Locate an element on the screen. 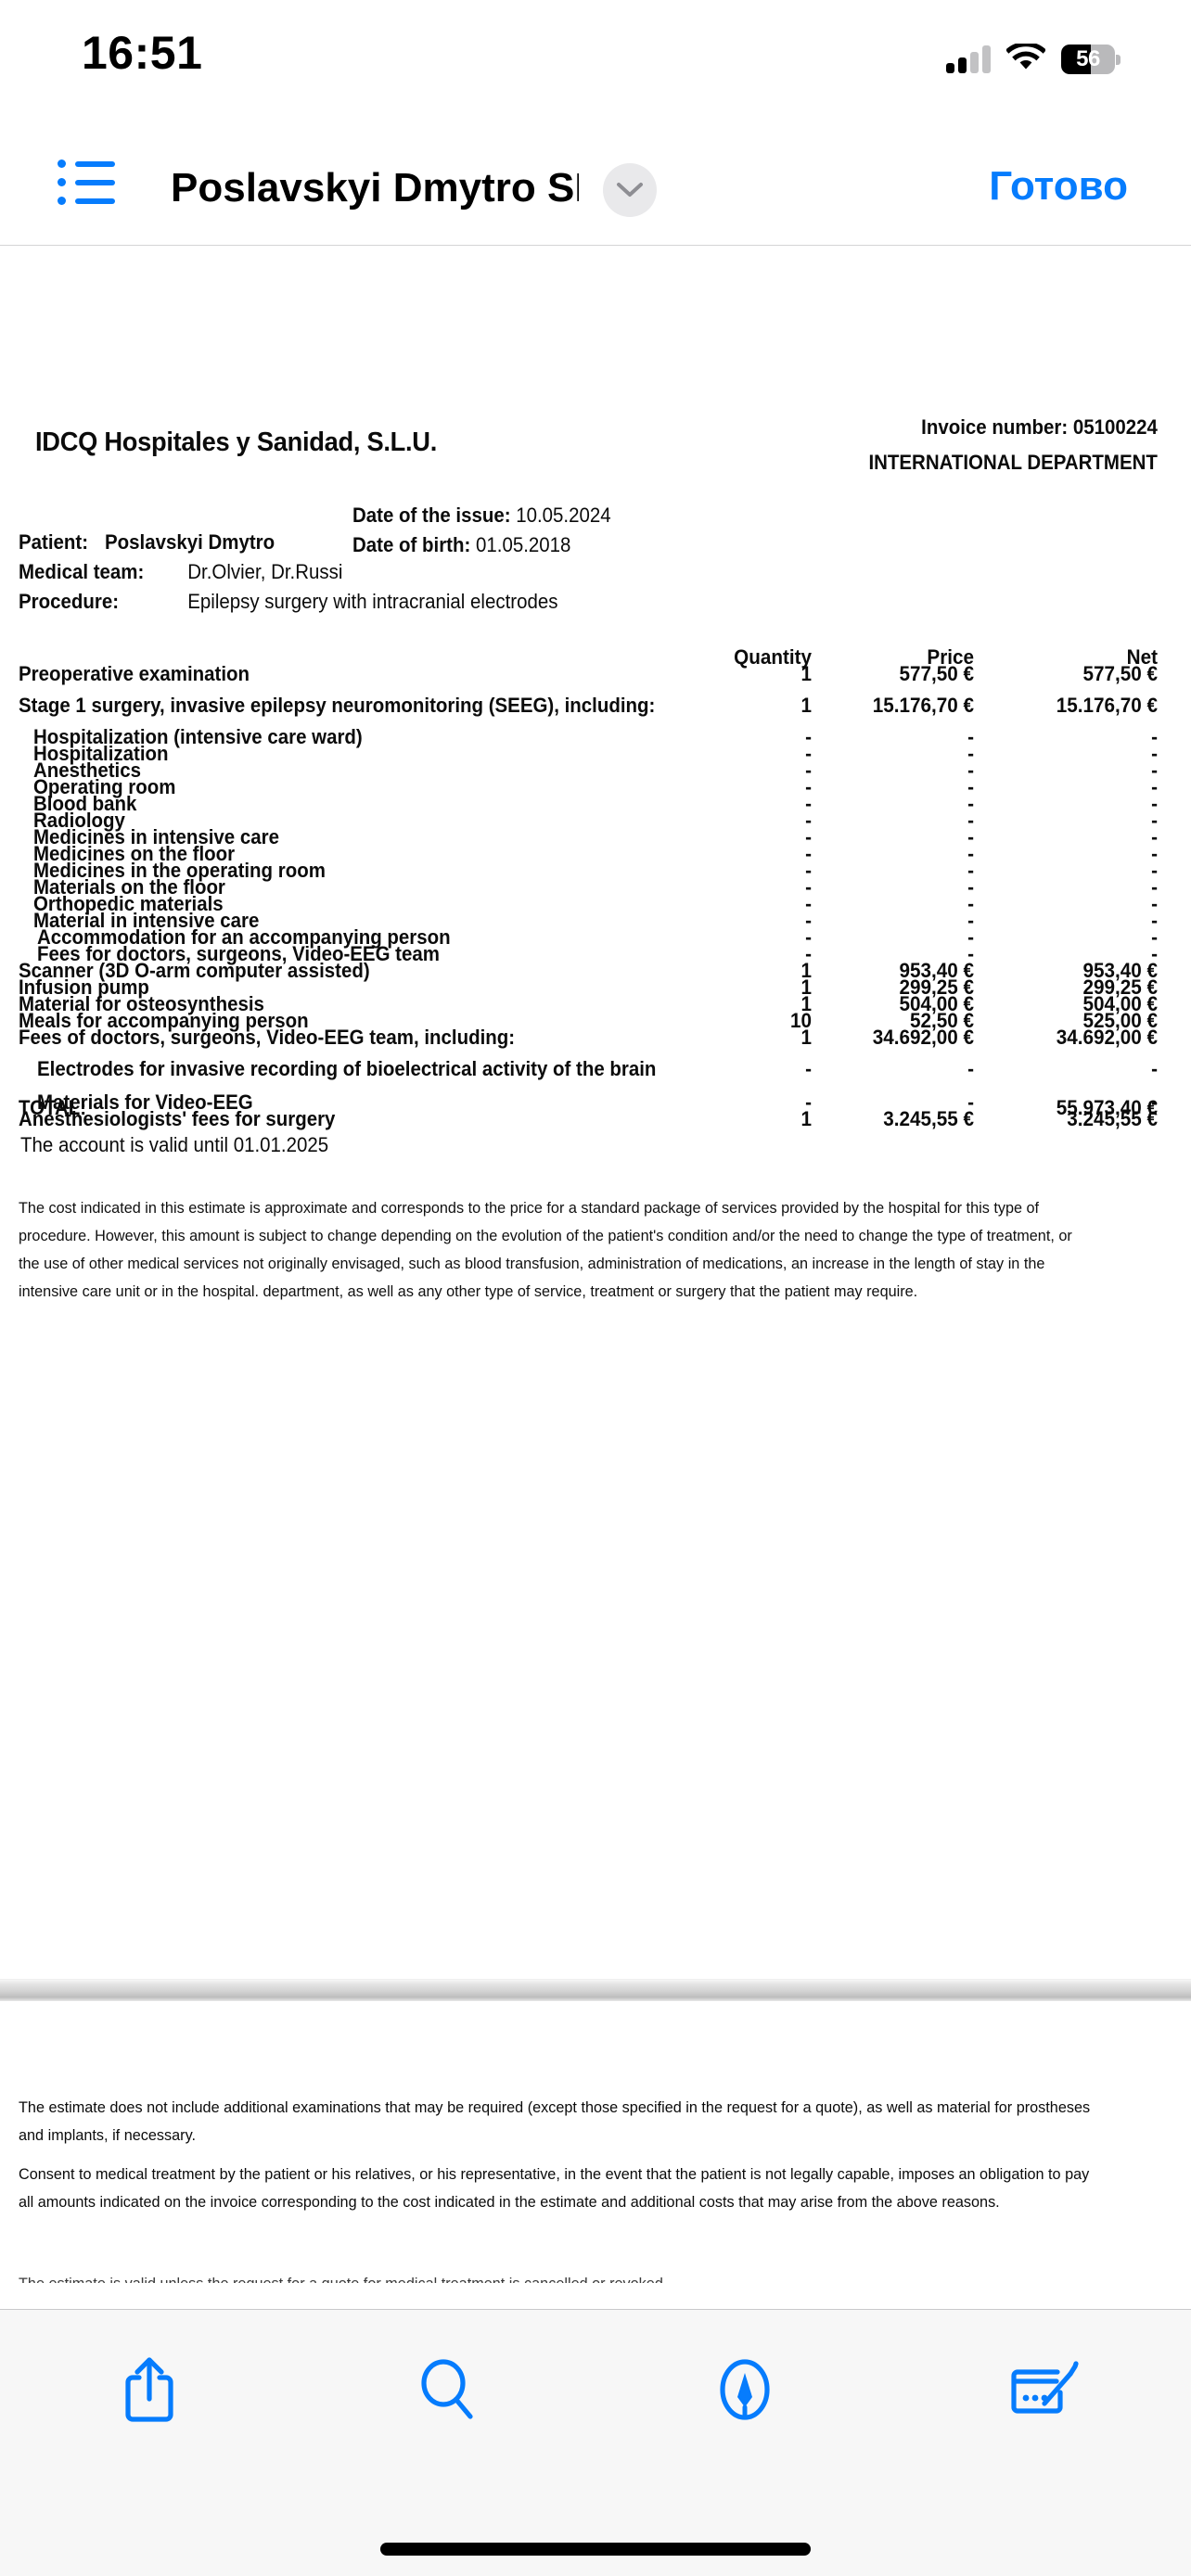  table-cell-net: 299,25 € is located at coordinates (1120, 988).